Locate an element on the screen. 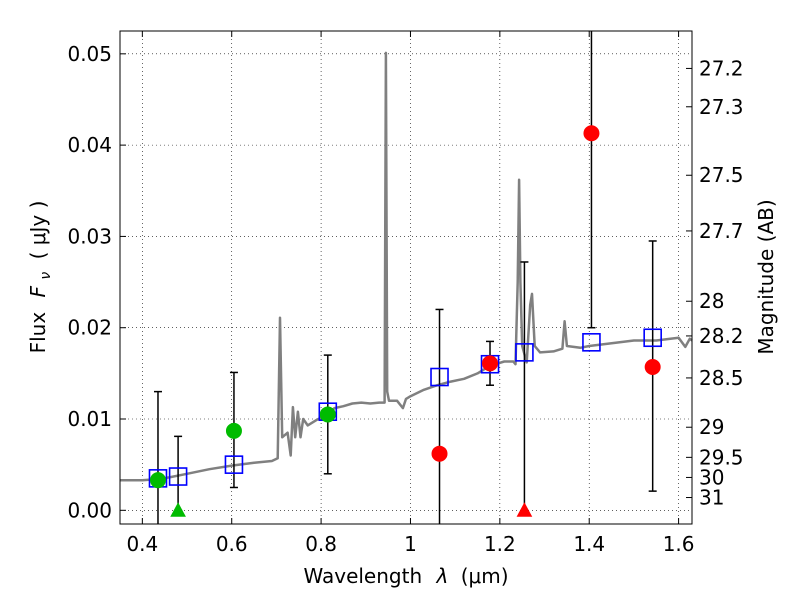  magnitude-tick-label: 29 is located at coordinates (711, 427).